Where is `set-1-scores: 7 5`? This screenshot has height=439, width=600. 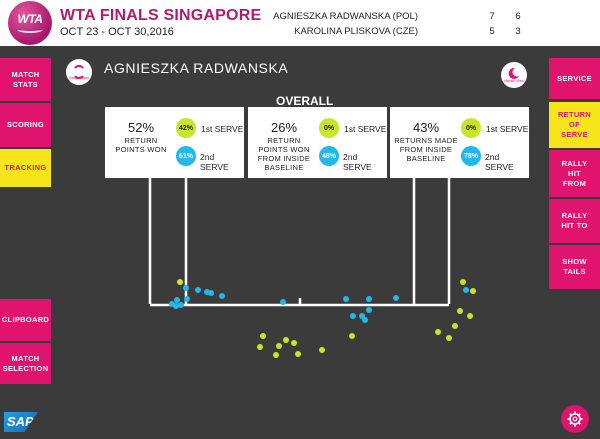
set-1-scores: 7 5 is located at coordinates (492, 24).